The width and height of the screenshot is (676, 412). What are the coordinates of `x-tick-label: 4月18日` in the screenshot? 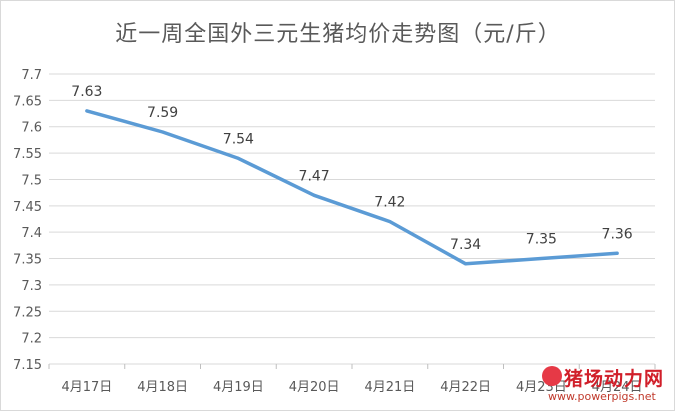 It's located at (162, 387).